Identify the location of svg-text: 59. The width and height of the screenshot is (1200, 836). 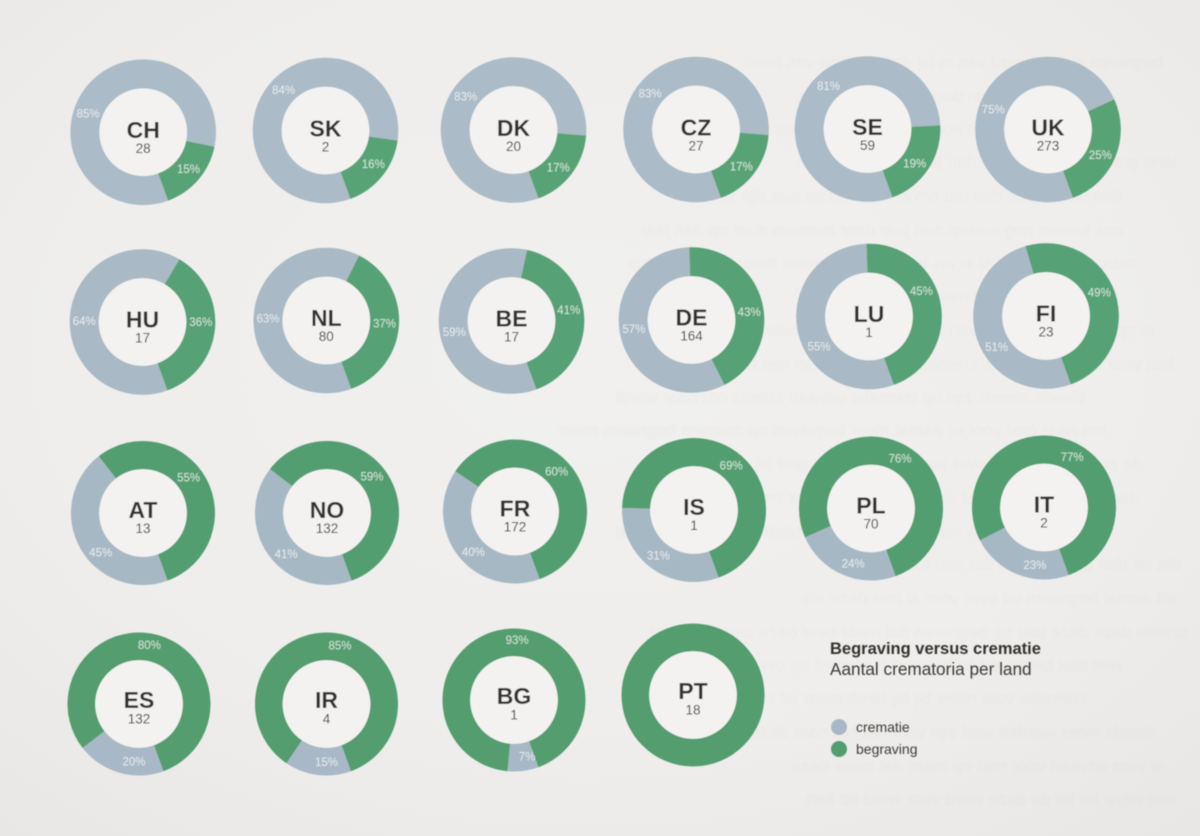
(867, 145).